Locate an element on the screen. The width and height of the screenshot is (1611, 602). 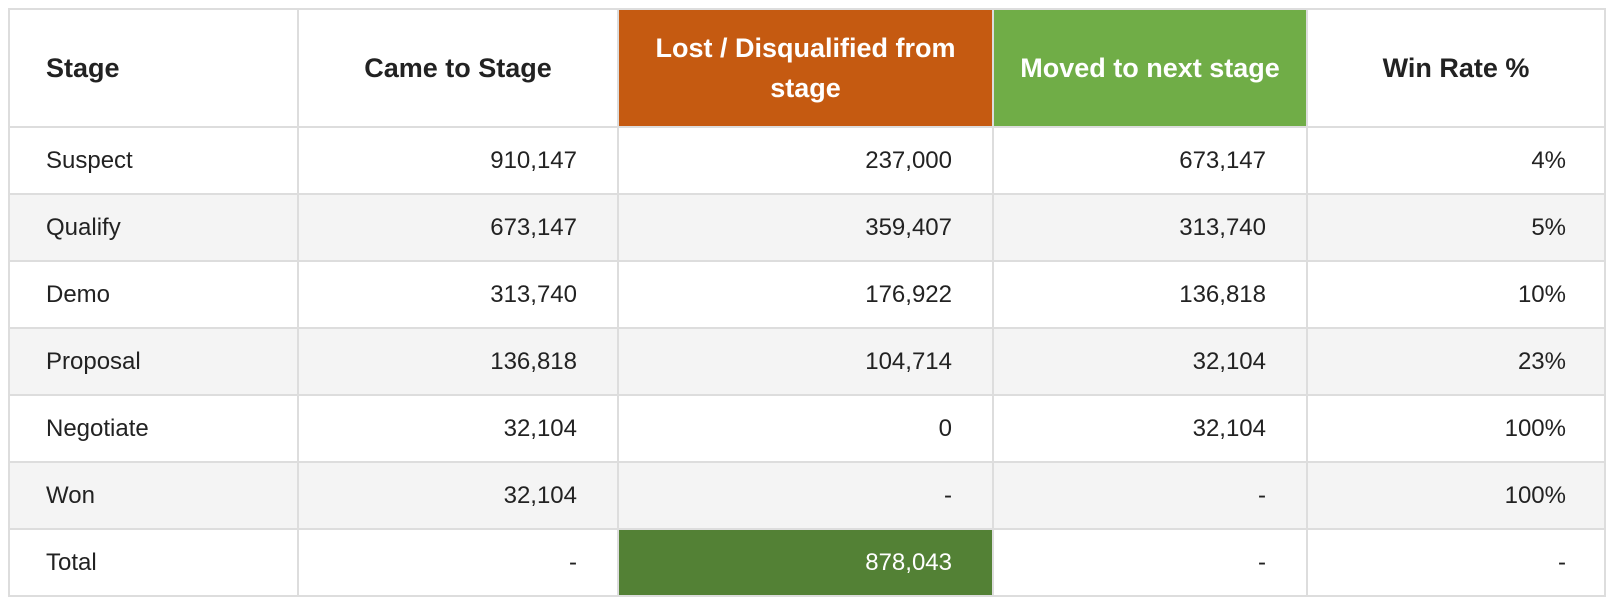
lost-cell: 237,000 is located at coordinates (805, 160).